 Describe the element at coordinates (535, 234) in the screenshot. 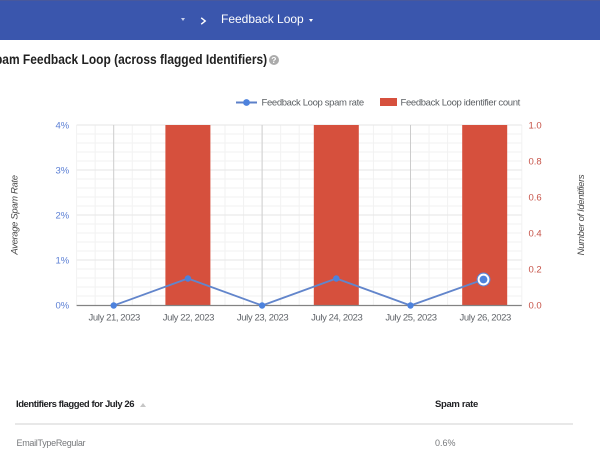

I see `svg-text: 0.4` at that location.